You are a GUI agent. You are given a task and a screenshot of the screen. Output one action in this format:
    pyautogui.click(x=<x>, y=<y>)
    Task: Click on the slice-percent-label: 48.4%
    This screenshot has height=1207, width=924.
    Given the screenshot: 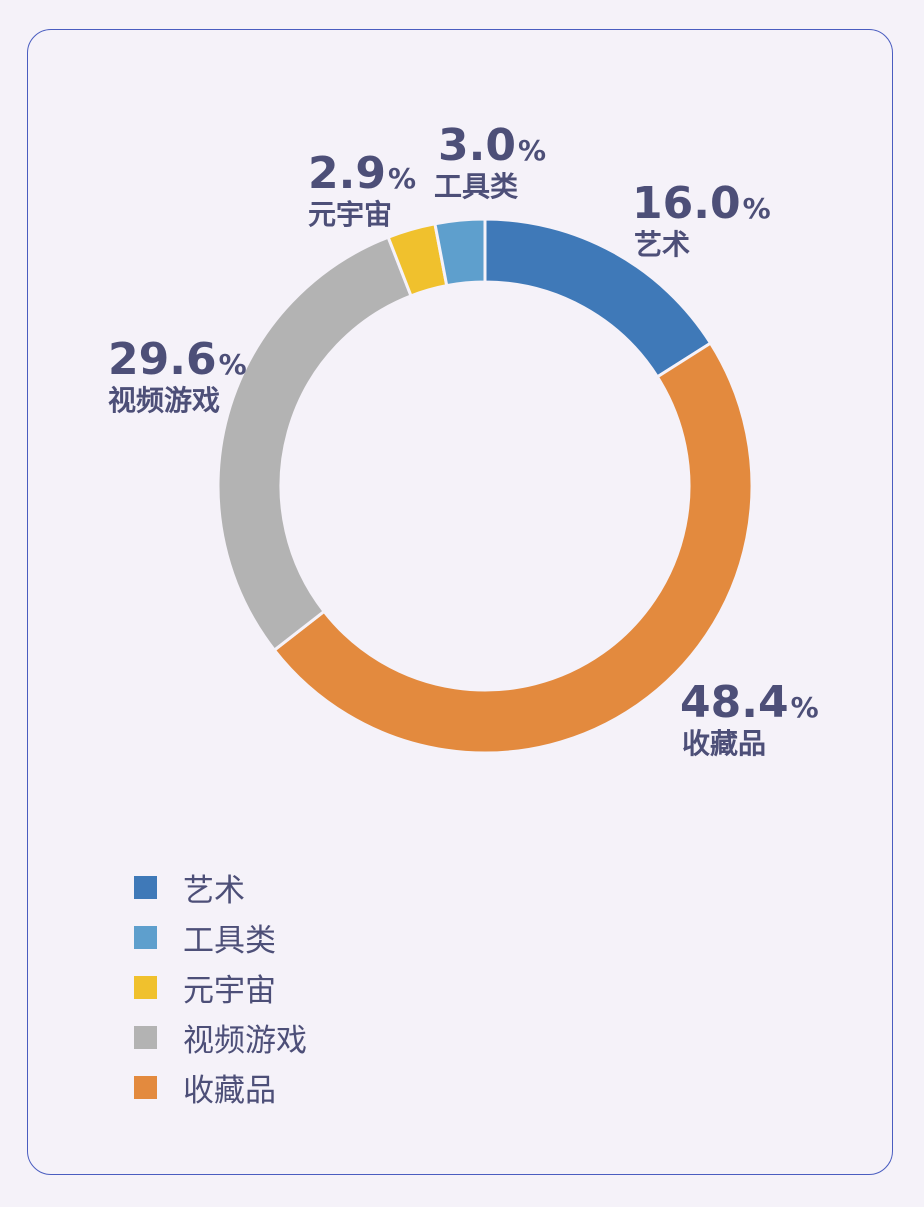 What is the action you would take?
    pyautogui.click(x=749, y=702)
    